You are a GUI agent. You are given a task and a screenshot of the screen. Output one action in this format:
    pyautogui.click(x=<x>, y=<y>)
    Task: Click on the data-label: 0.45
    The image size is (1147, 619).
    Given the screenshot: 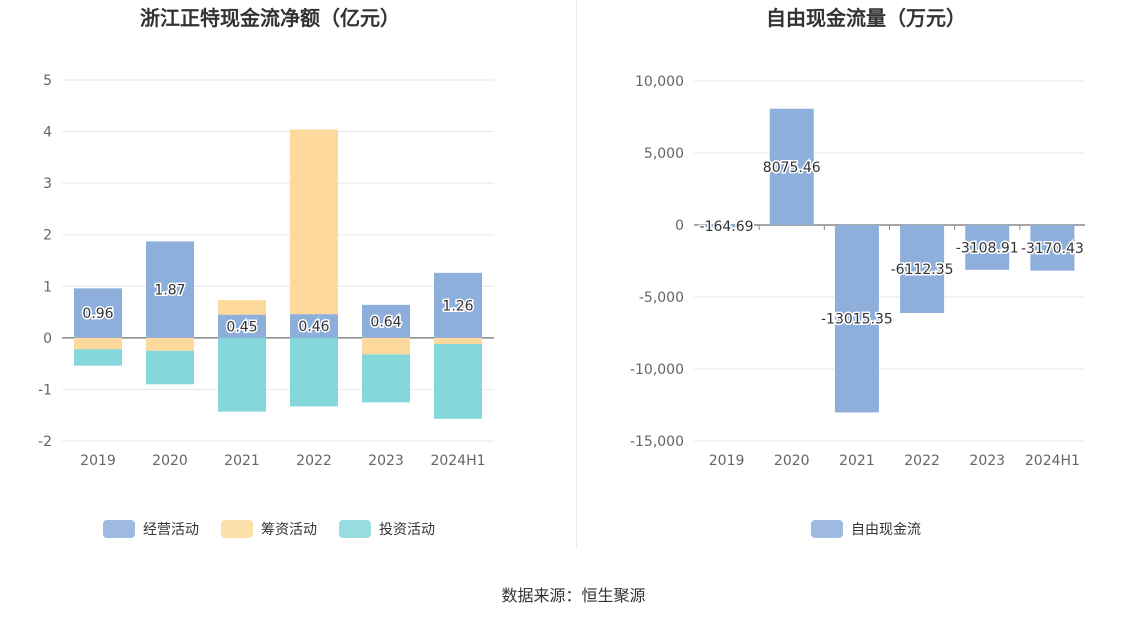 What is the action you would take?
    pyautogui.click(x=241, y=327)
    